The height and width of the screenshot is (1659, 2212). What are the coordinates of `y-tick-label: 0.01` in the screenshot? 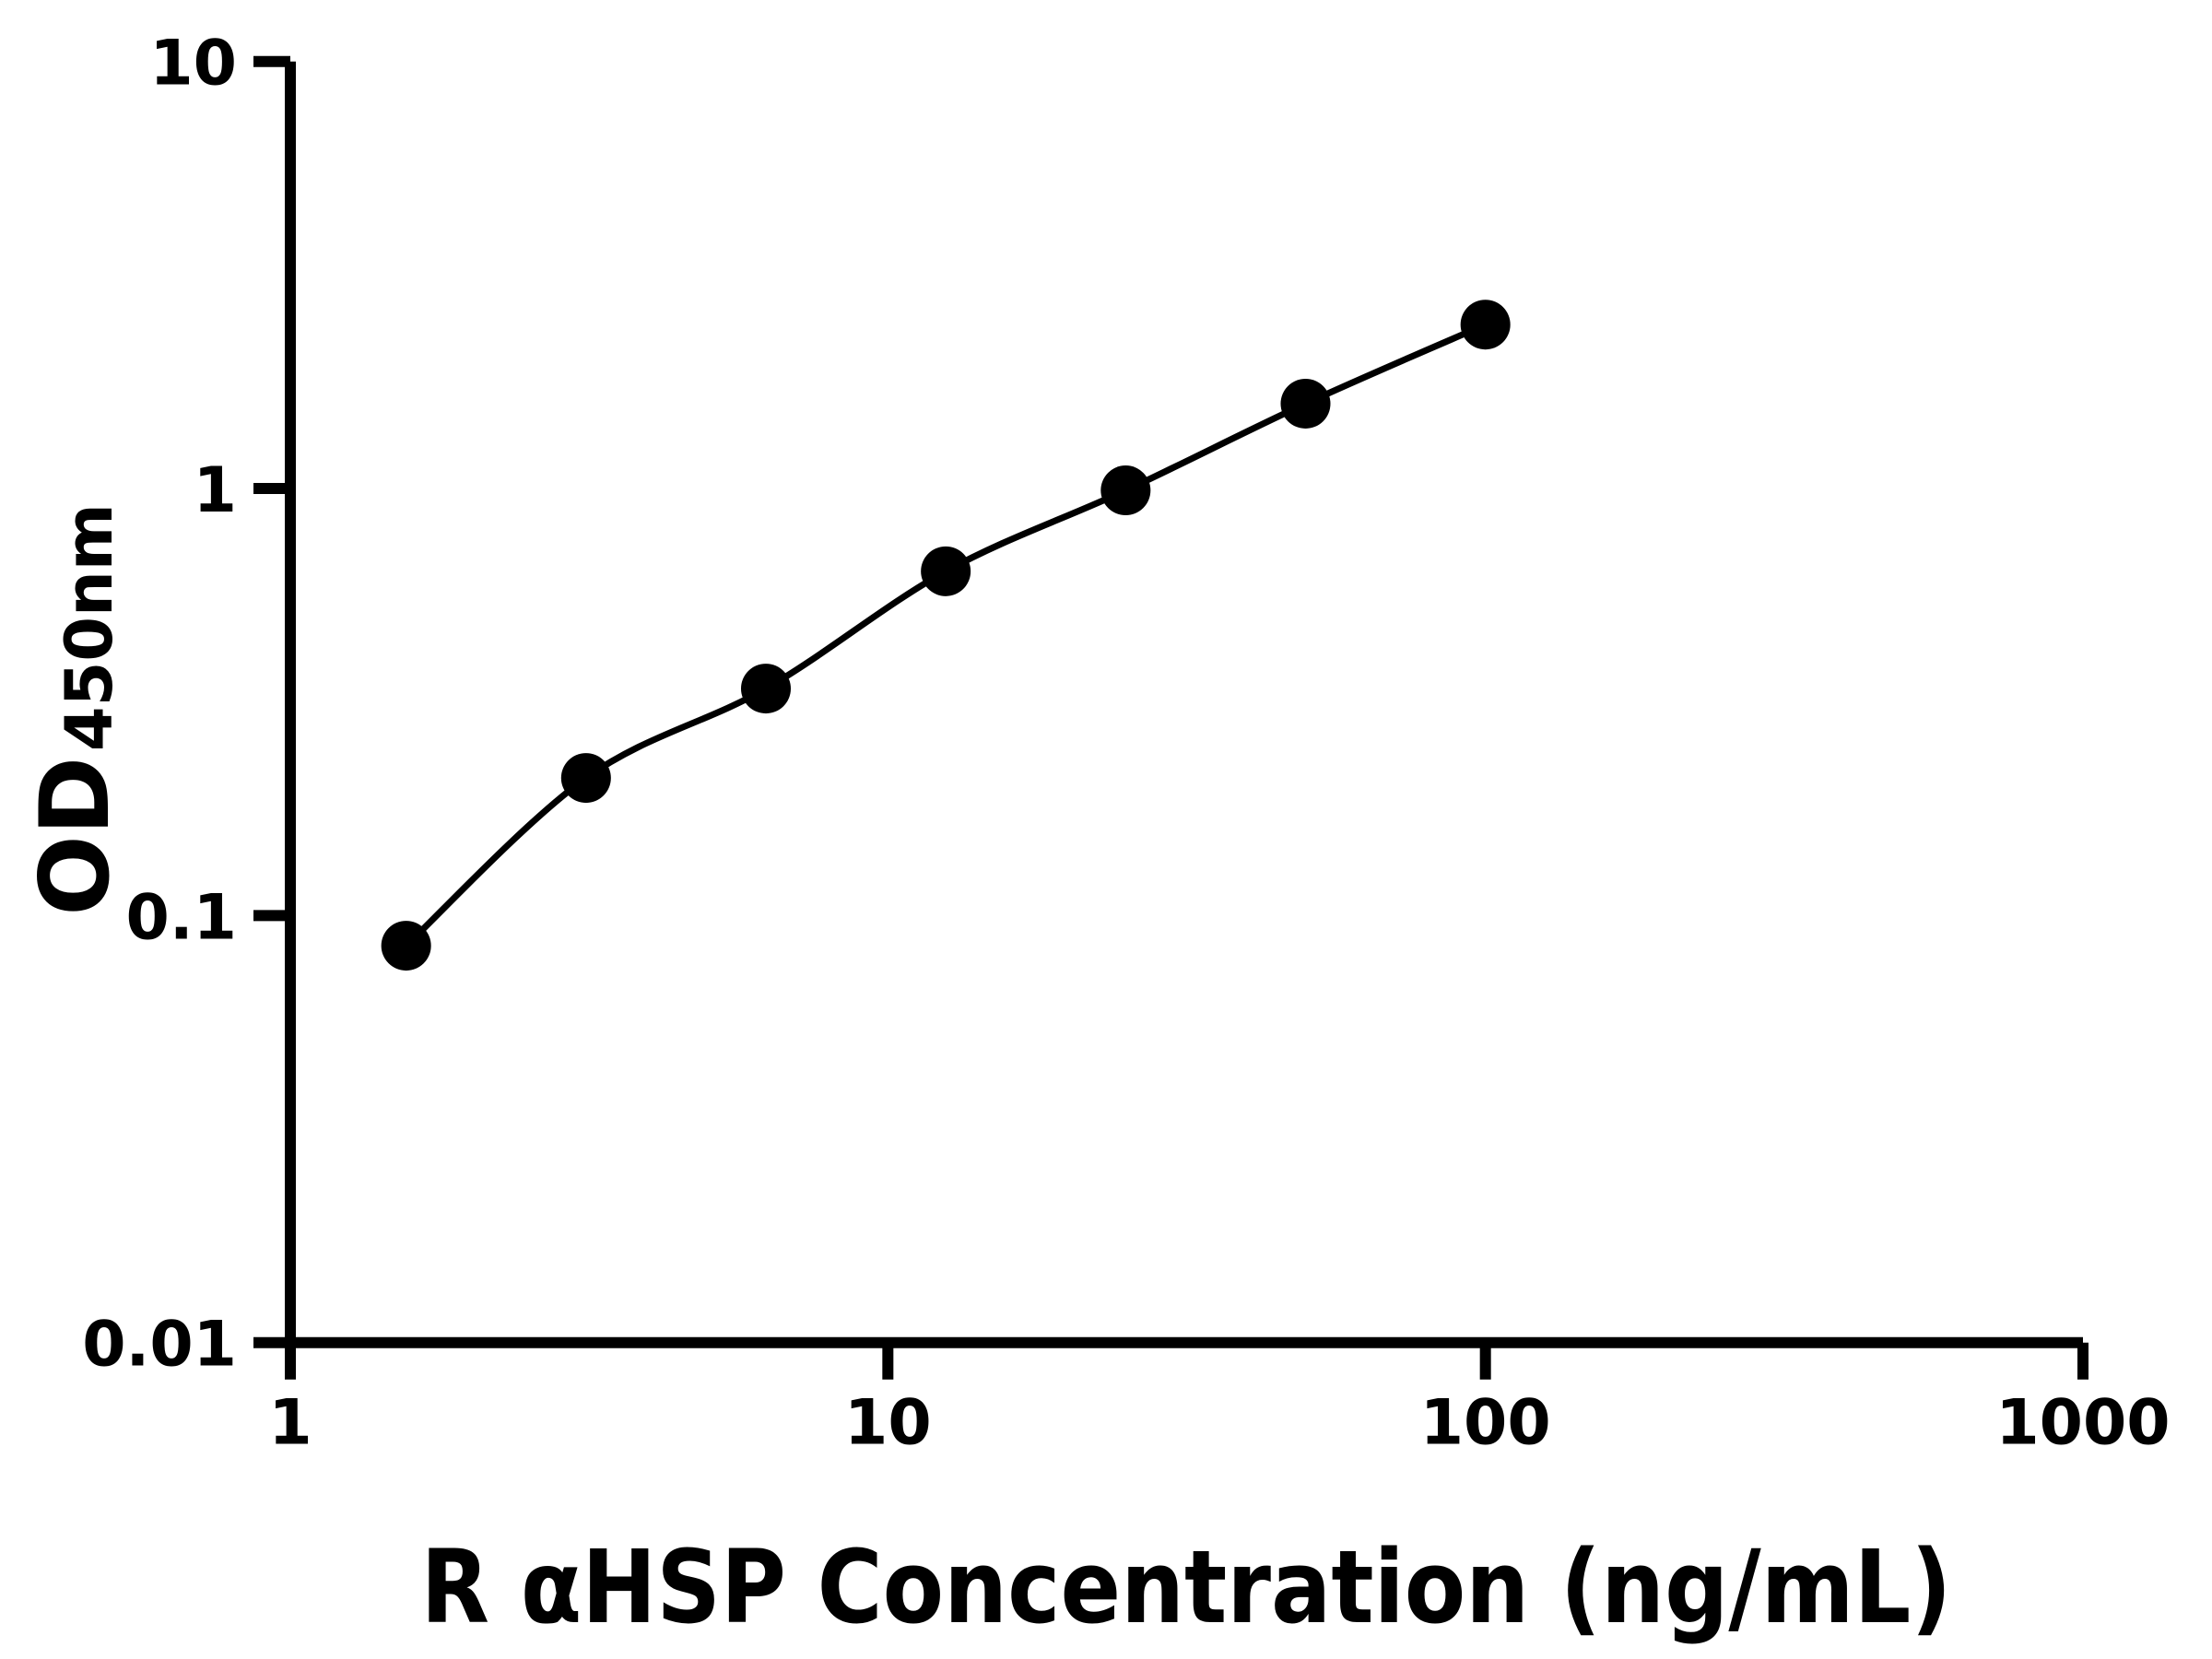 It's located at (159, 1345).